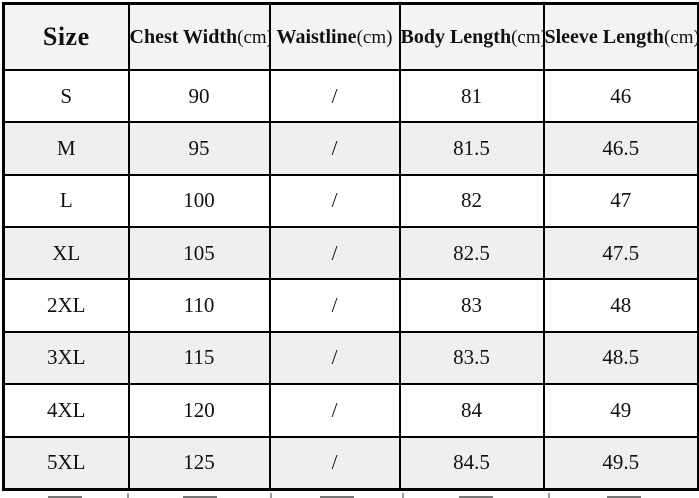 The width and height of the screenshot is (699, 498). What do you see at coordinates (620, 358) in the screenshot?
I see `sleeve-length-cell: 48.5` at bounding box center [620, 358].